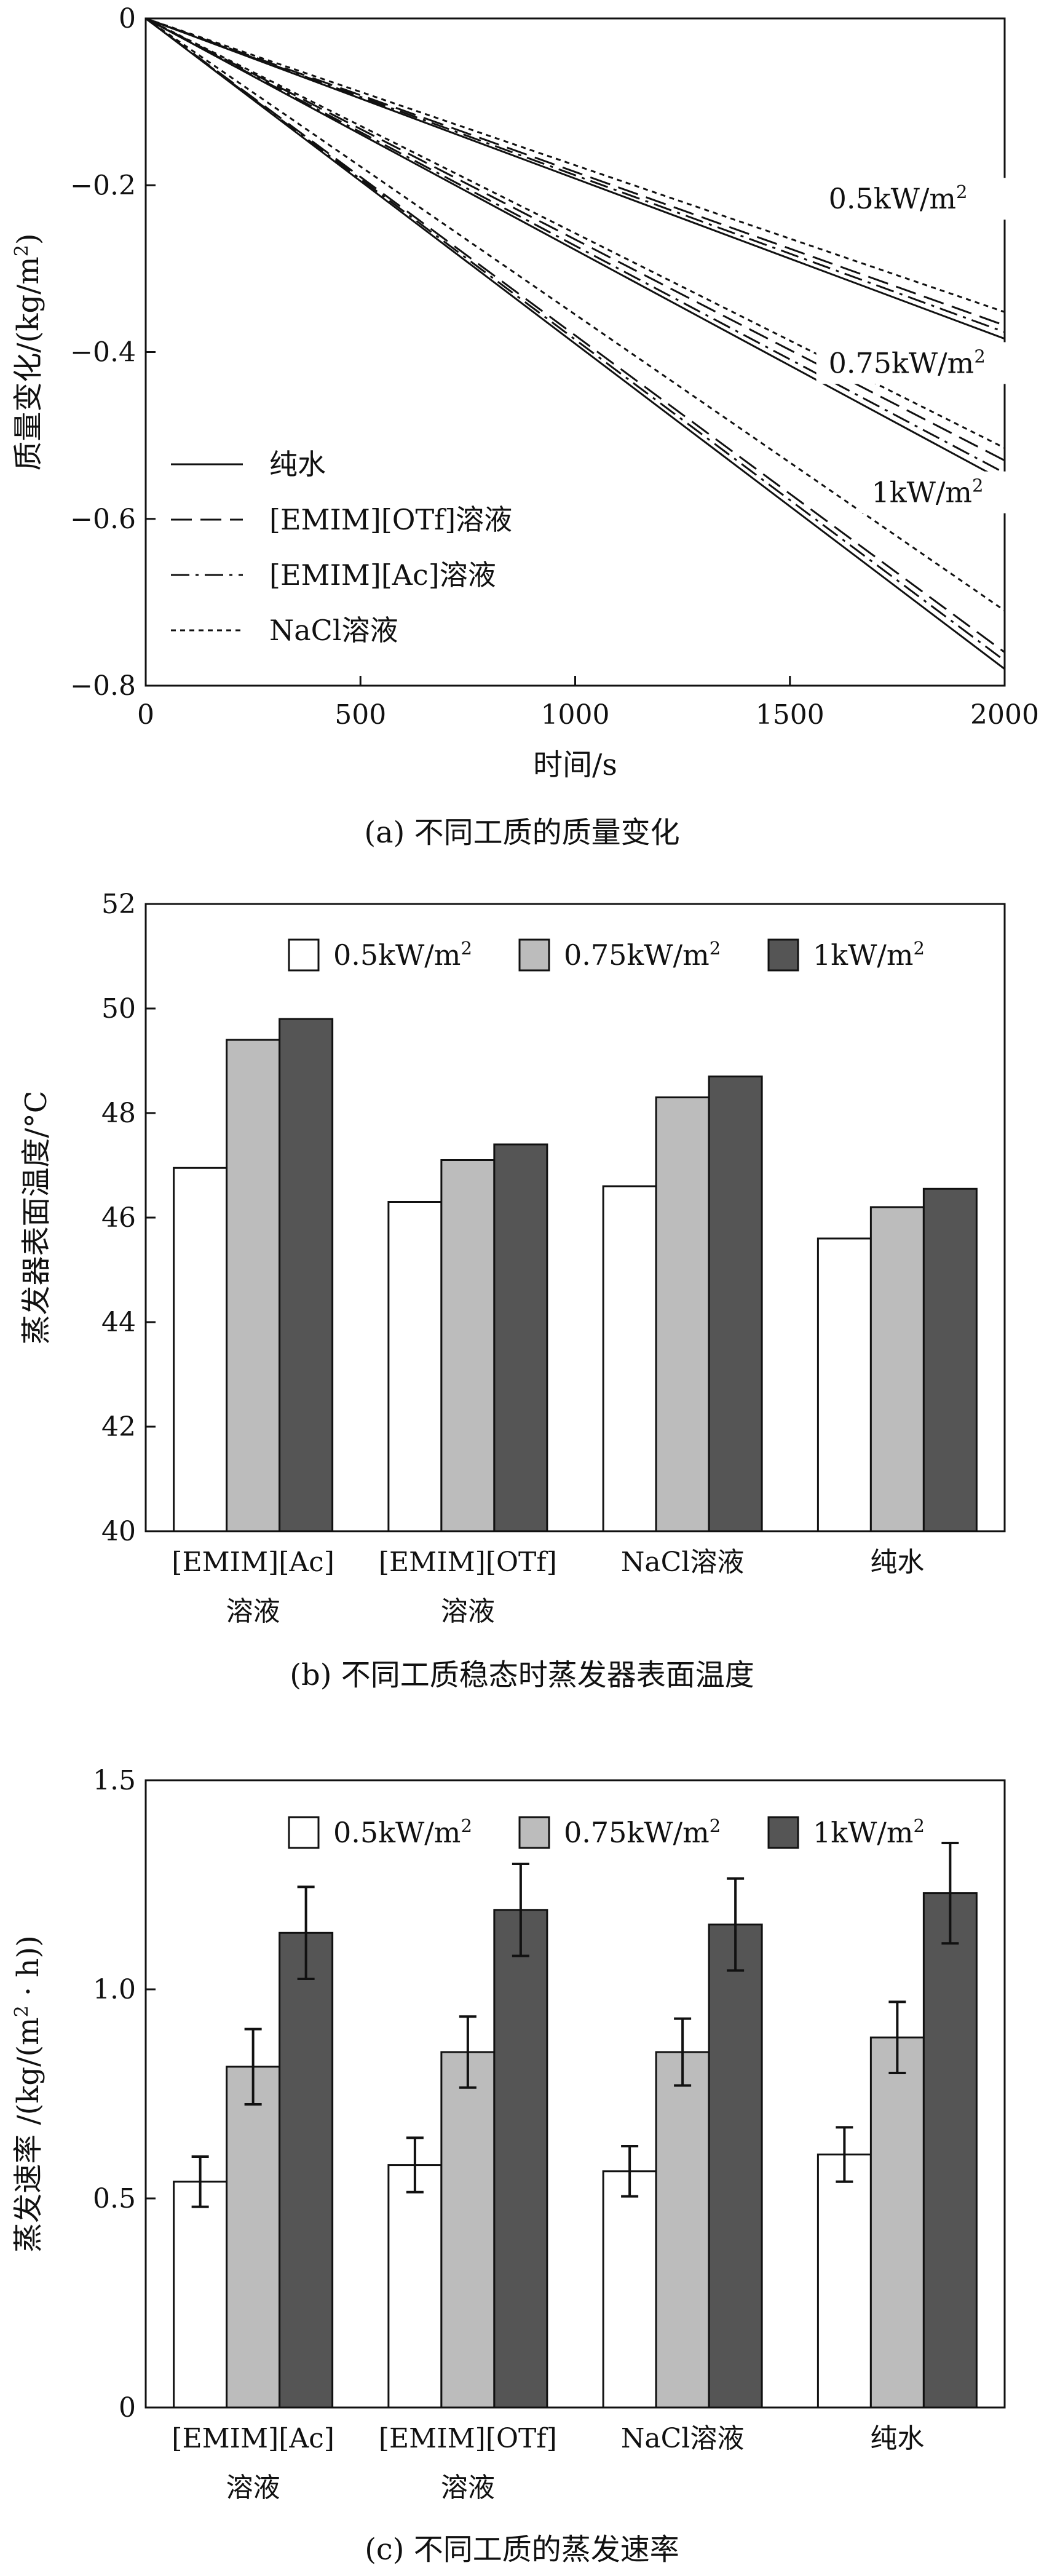  I want to click on y-axis-title-main: 蒸发速率 /(kg/(m, so click(28, 2134).